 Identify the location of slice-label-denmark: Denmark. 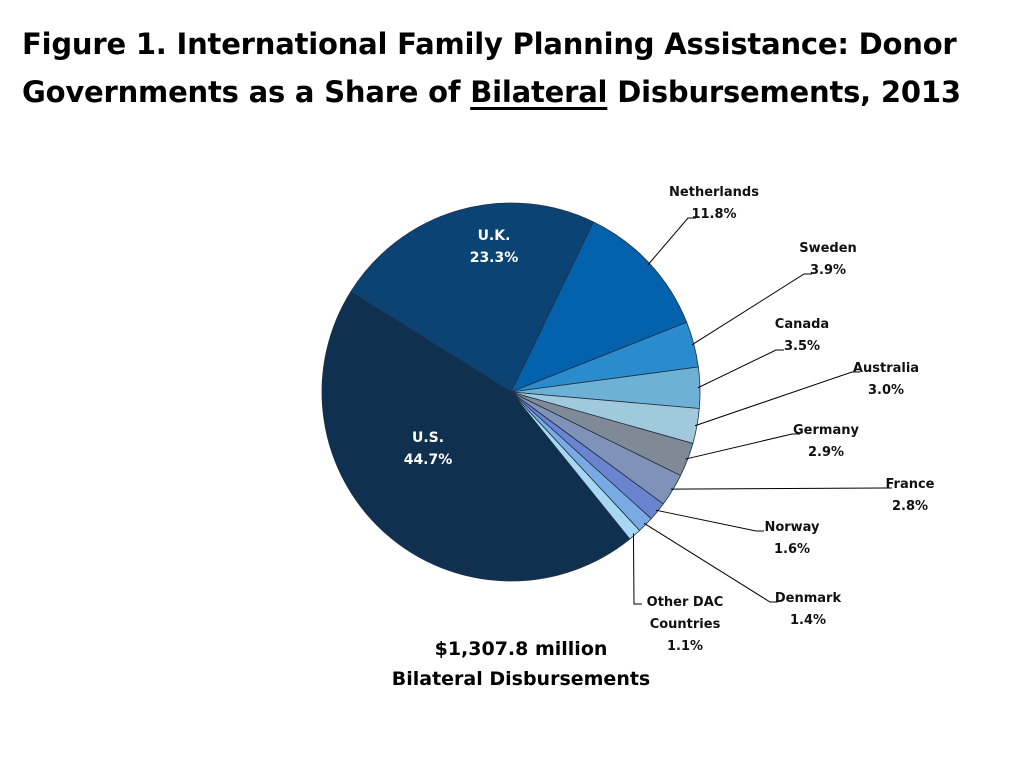
(808, 598).